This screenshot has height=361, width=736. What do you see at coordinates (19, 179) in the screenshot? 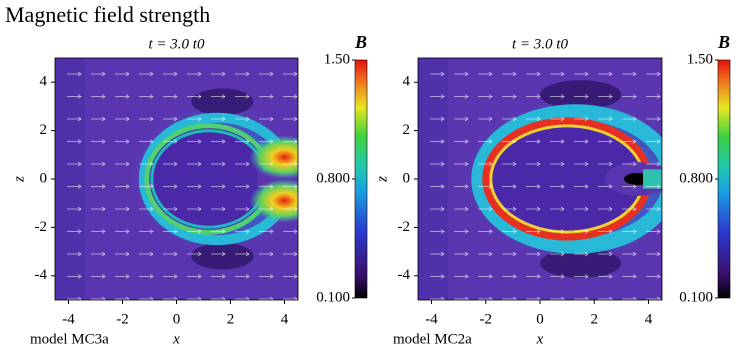
I see `y-axis-label: z` at bounding box center [19, 179].